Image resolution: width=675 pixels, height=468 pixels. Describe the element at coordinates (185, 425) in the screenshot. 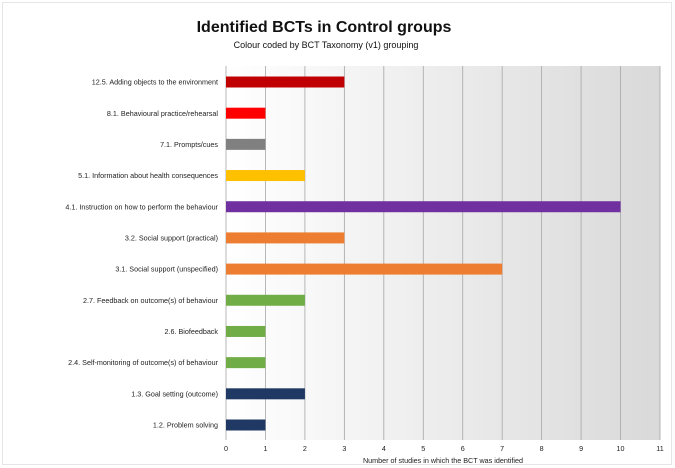

I see `category-label: 1.2. Problem solving` at that location.